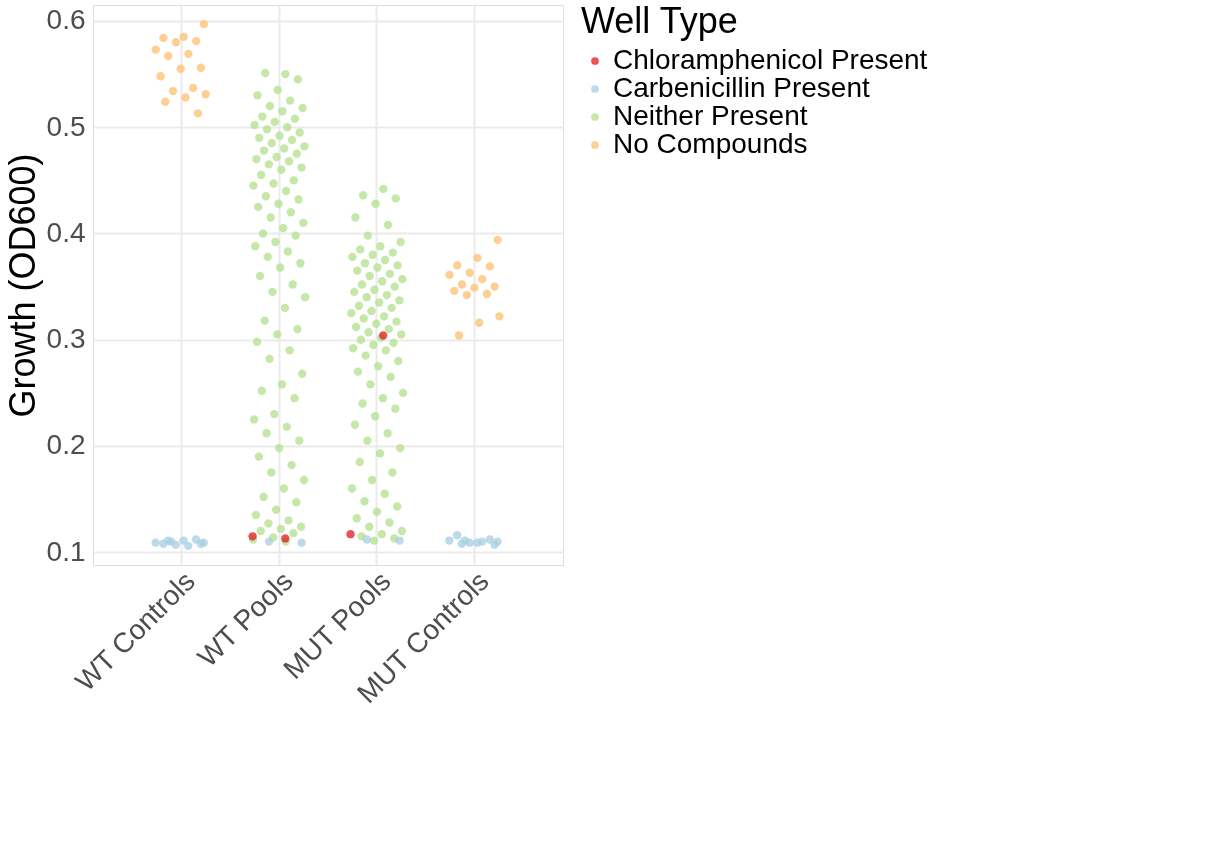 This screenshot has height=850, width=1212. What do you see at coordinates (66, 126) in the screenshot?
I see `y-tick-label: 0.5` at bounding box center [66, 126].